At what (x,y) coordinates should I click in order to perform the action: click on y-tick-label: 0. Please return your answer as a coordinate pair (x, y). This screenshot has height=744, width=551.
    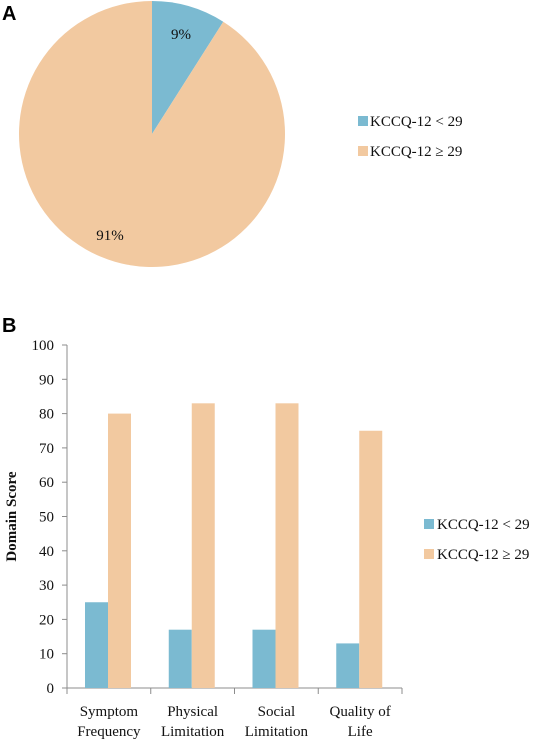
    Looking at the image, I should click on (51, 689).